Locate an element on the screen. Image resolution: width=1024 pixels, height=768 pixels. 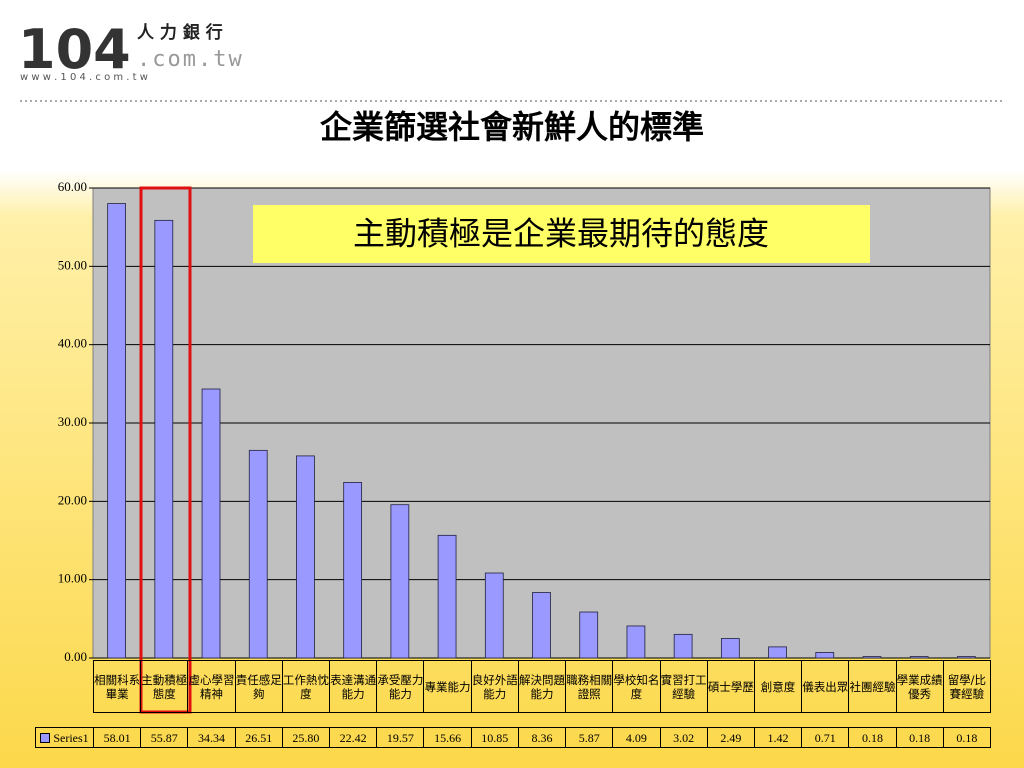
value-label: 58.01 is located at coordinates (117, 737).